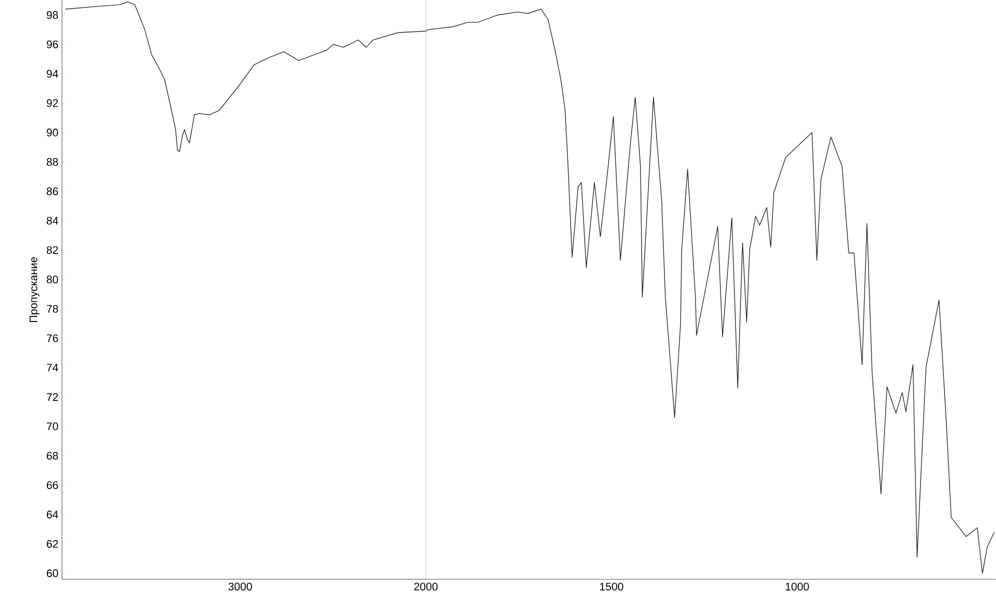  I want to click on y-tick-label: 86, so click(52, 191).